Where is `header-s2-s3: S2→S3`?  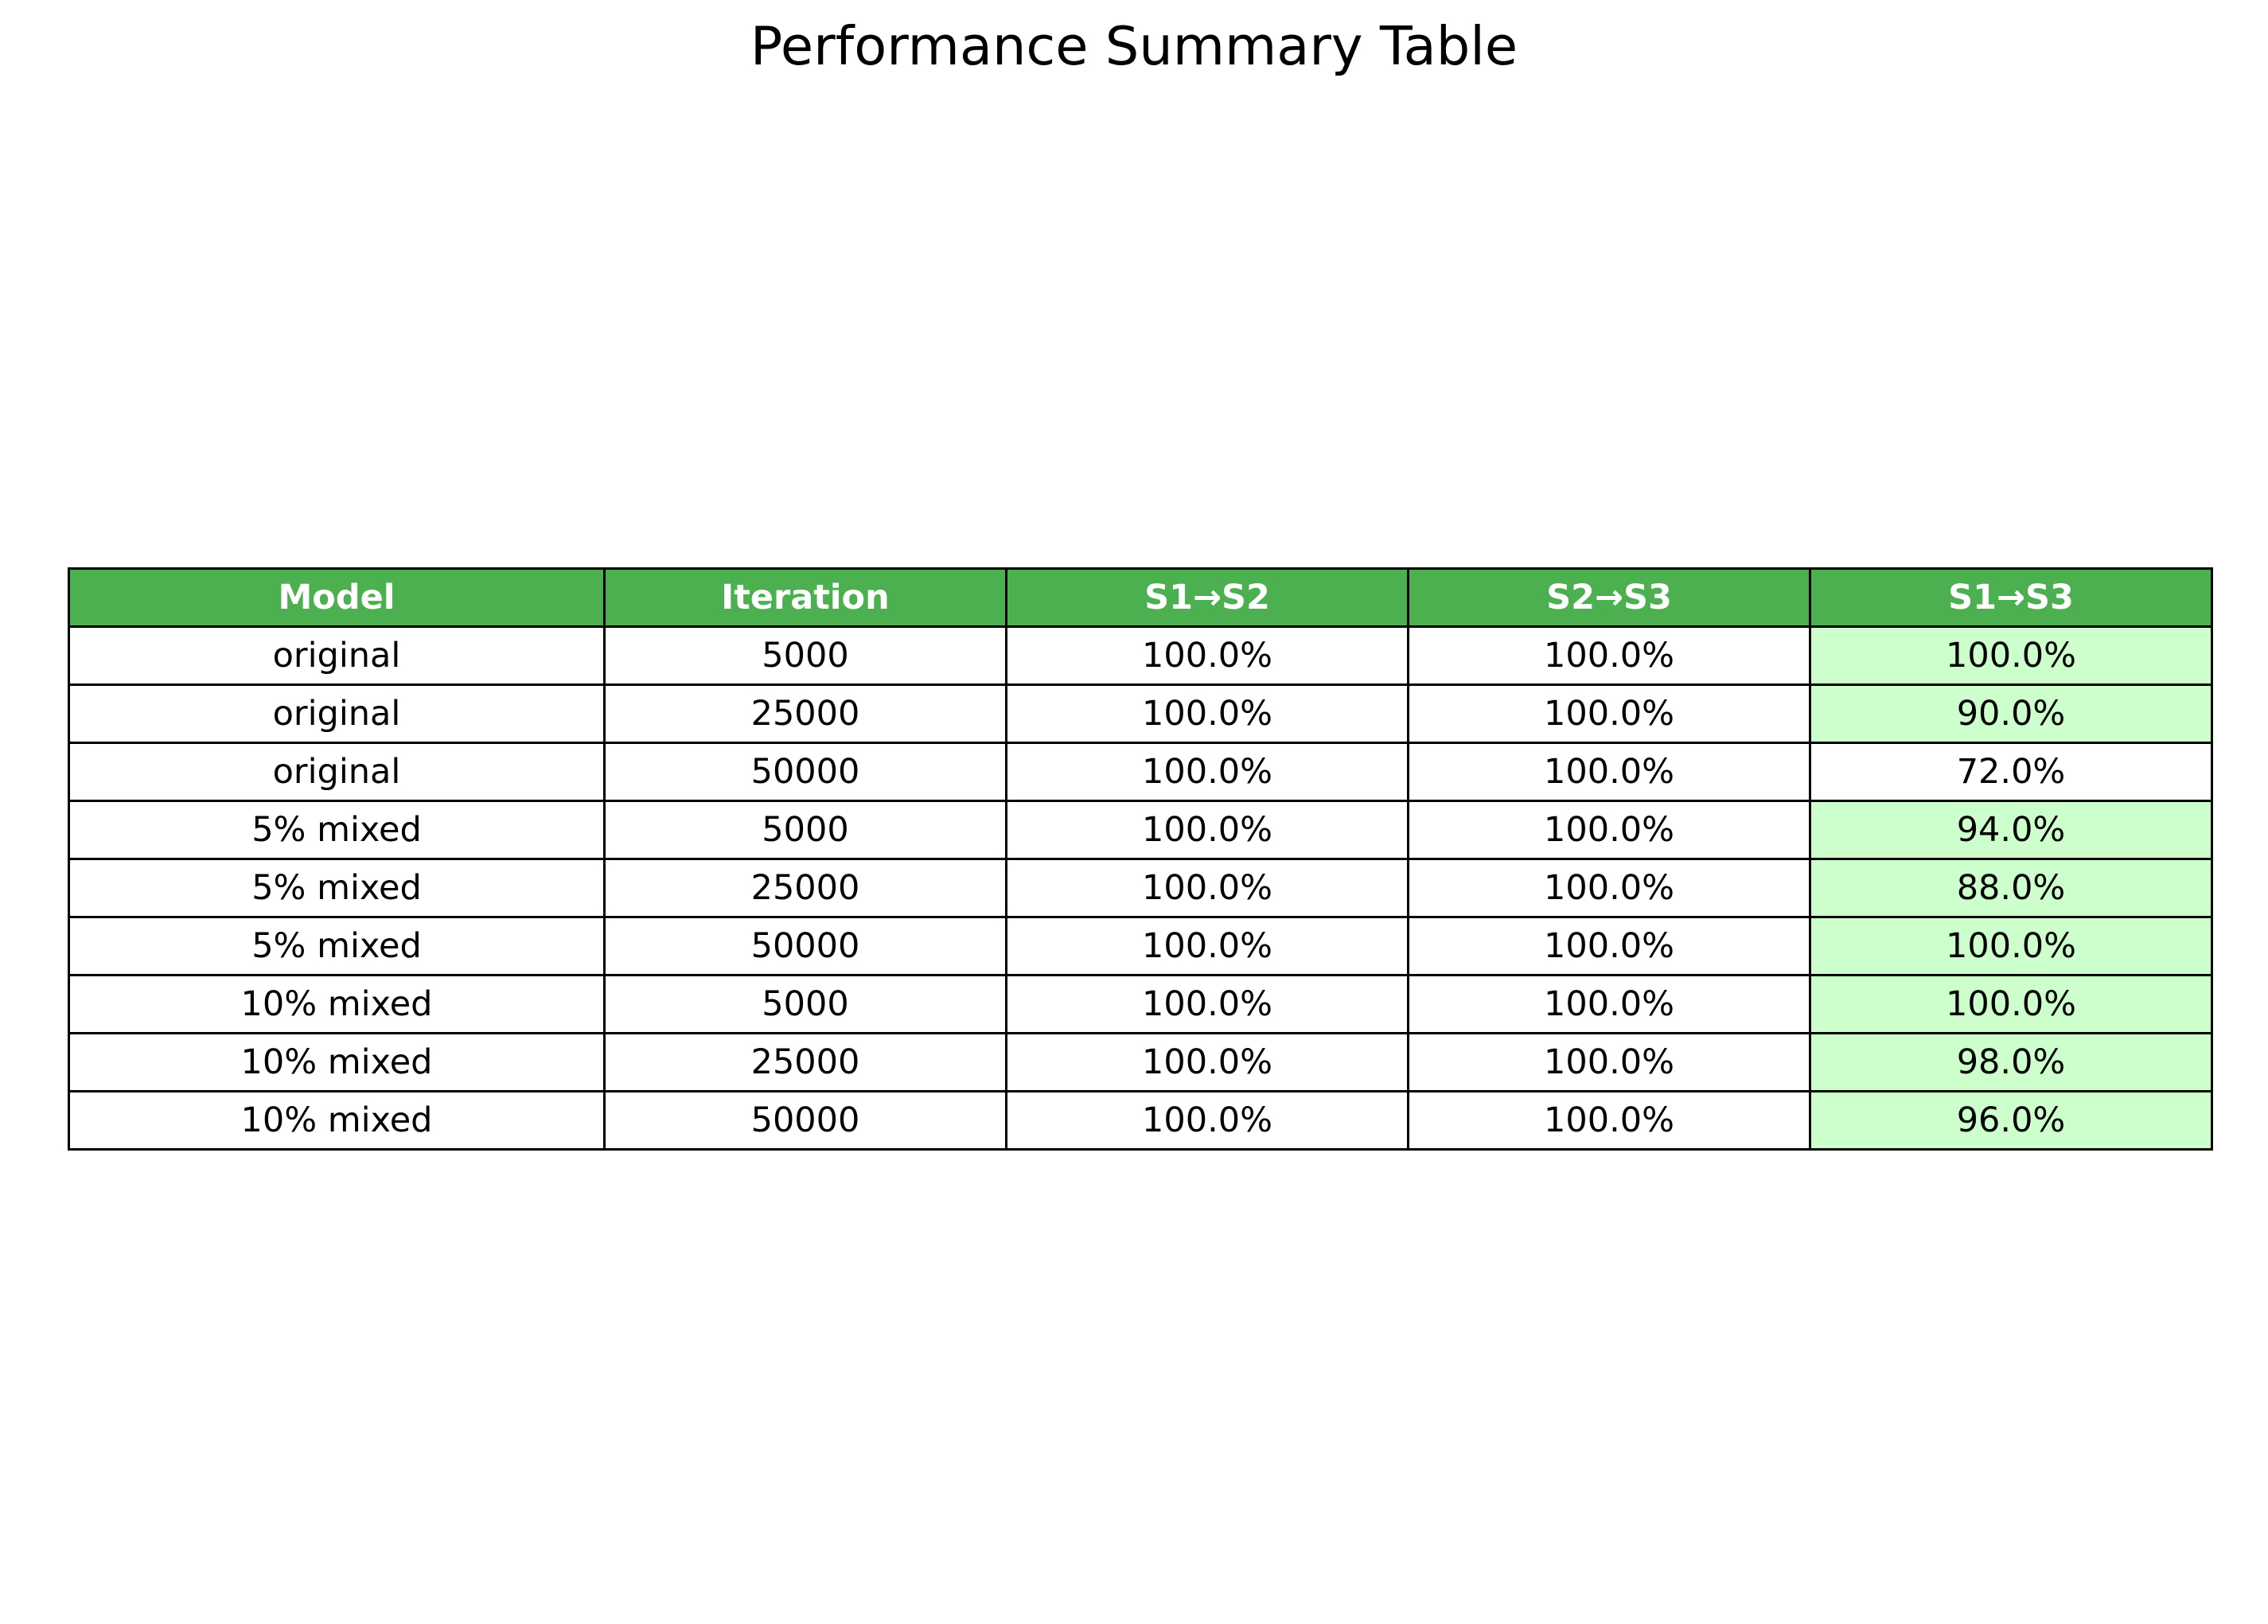 header-s2-s3: S2→S3 is located at coordinates (1609, 597).